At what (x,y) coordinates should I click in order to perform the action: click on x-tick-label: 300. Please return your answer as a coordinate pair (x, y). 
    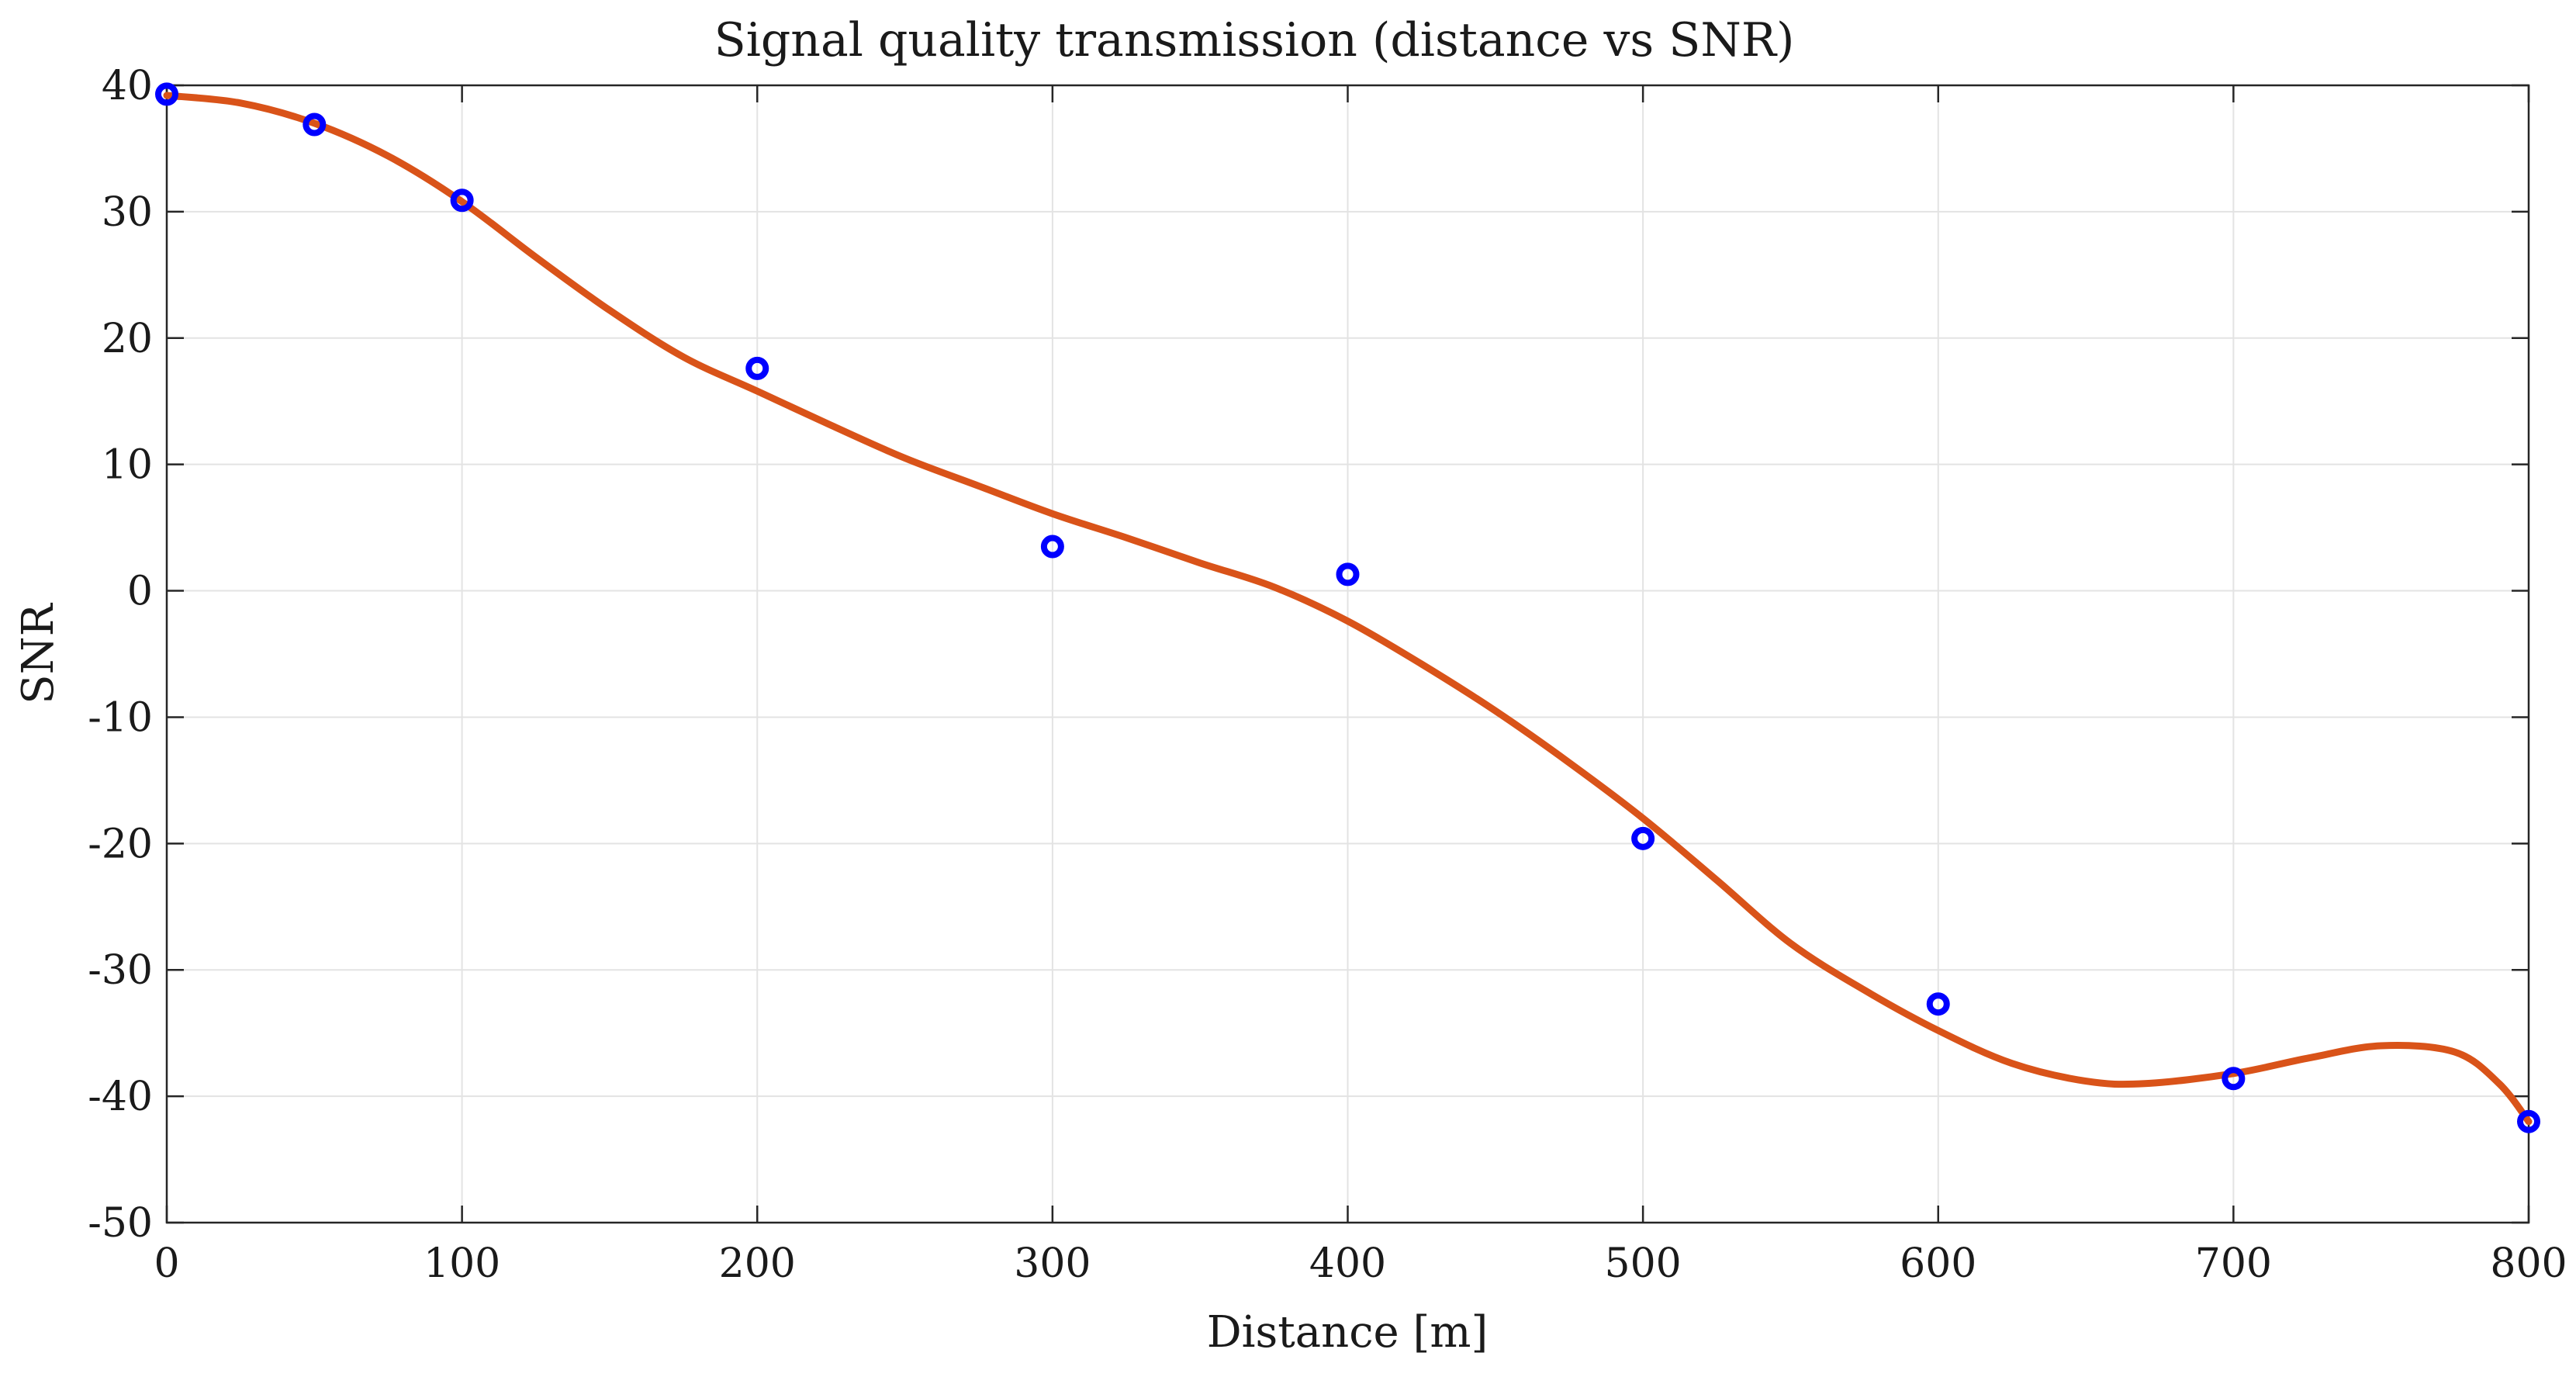
    Looking at the image, I should click on (1052, 1264).